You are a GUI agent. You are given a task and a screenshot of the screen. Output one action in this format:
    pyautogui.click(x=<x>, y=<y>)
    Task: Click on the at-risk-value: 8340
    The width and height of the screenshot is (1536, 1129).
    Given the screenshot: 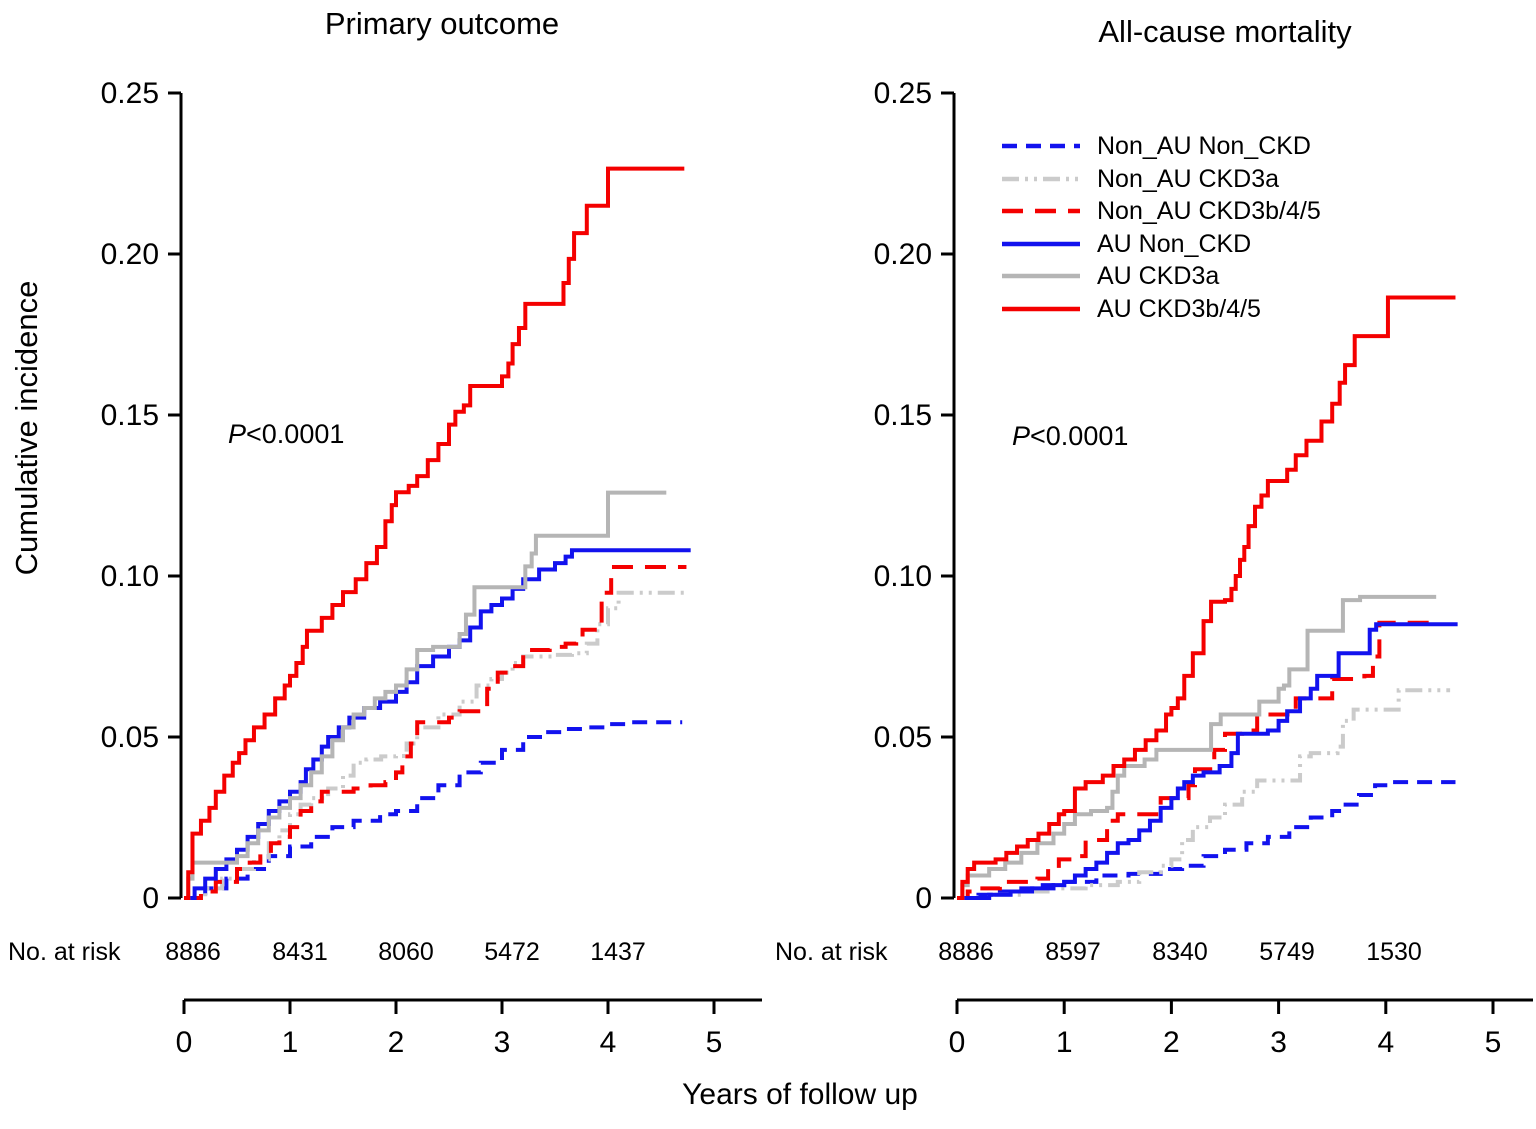 What is the action you would take?
    pyautogui.click(x=1180, y=952)
    